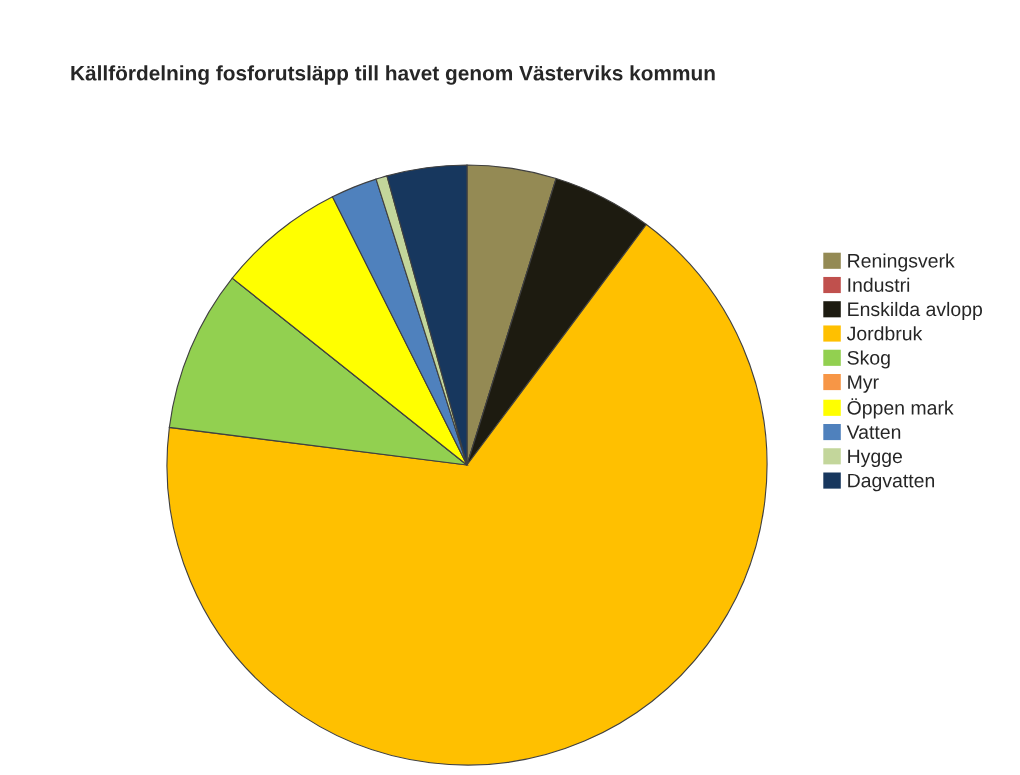  What do you see at coordinates (393, 75) in the screenshot?
I see `chart-title: Källfördelning fosforutsläpp till havet genom Västerviks kommun` at bounding box center [393, 75].